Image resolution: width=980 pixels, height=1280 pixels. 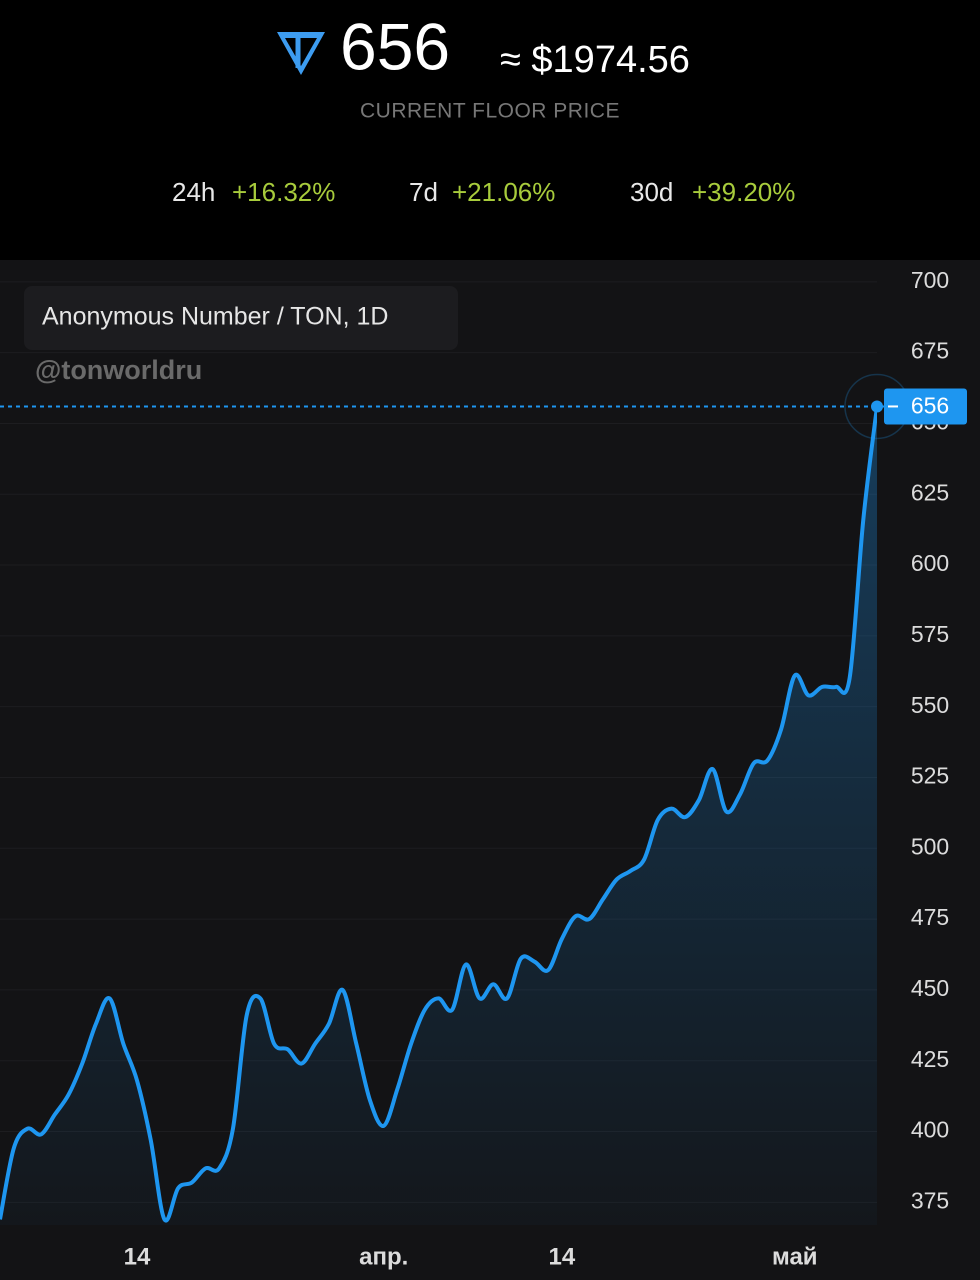 What do you see at coordinates (743, 192) in the screenshot?
I see `change-value: +39.20%` at bounding box center [743, 192].